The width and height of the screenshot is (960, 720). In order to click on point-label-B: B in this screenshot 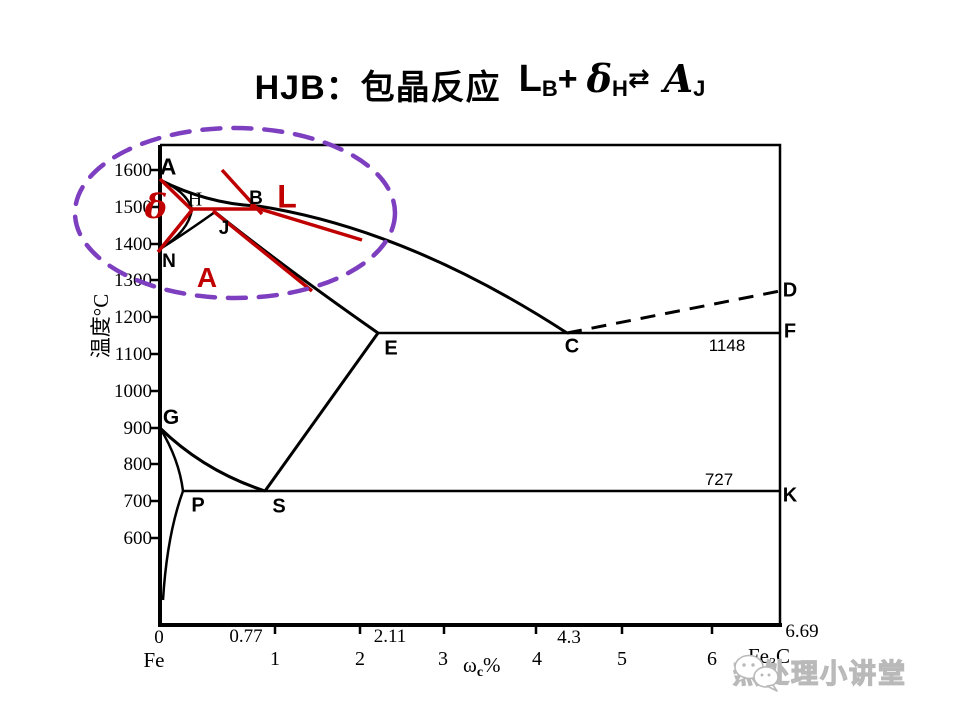, I will do `click(256, 198)`.